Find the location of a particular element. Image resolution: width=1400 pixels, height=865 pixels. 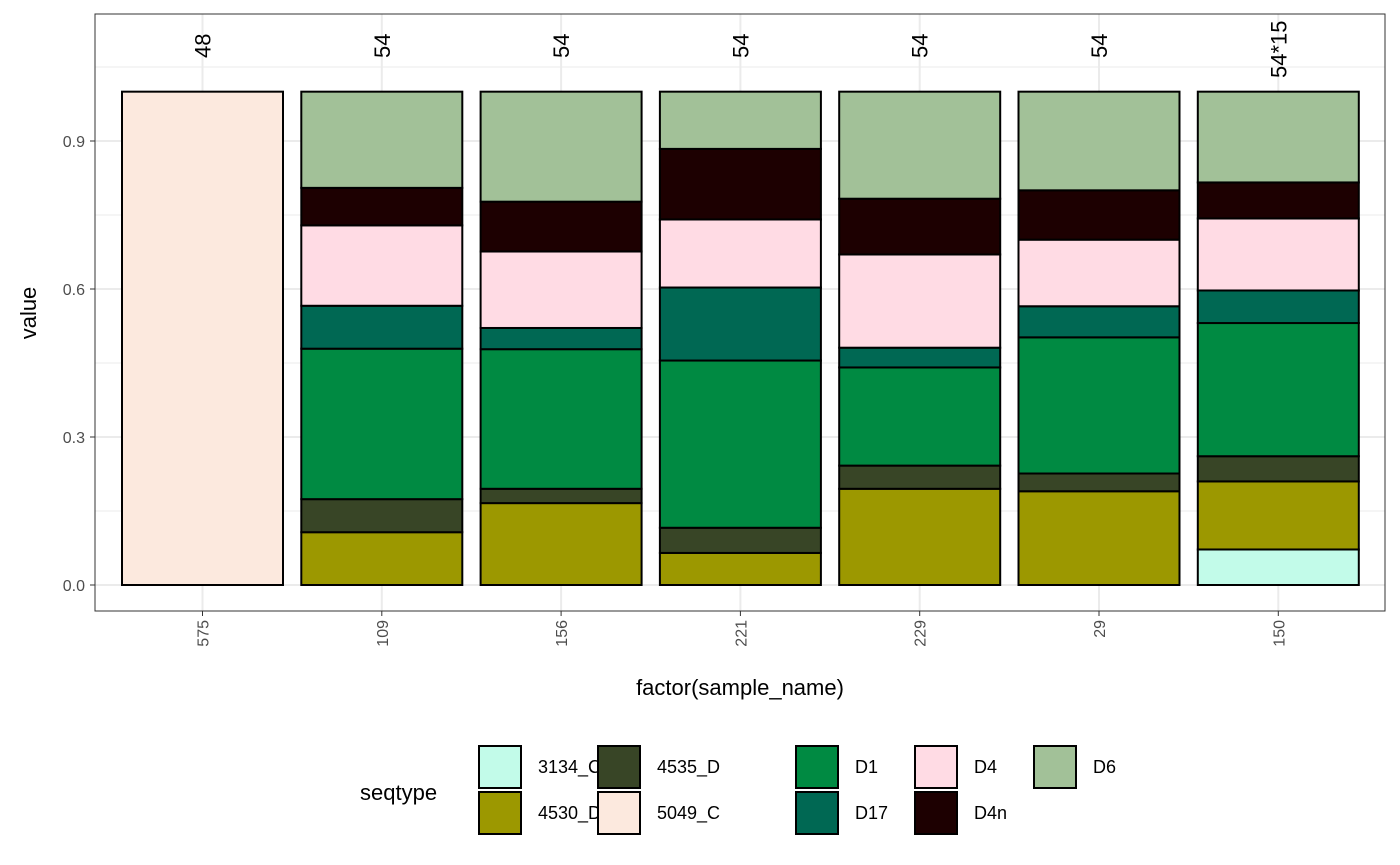

top-label: 48 is located at coordinates (203, 46).